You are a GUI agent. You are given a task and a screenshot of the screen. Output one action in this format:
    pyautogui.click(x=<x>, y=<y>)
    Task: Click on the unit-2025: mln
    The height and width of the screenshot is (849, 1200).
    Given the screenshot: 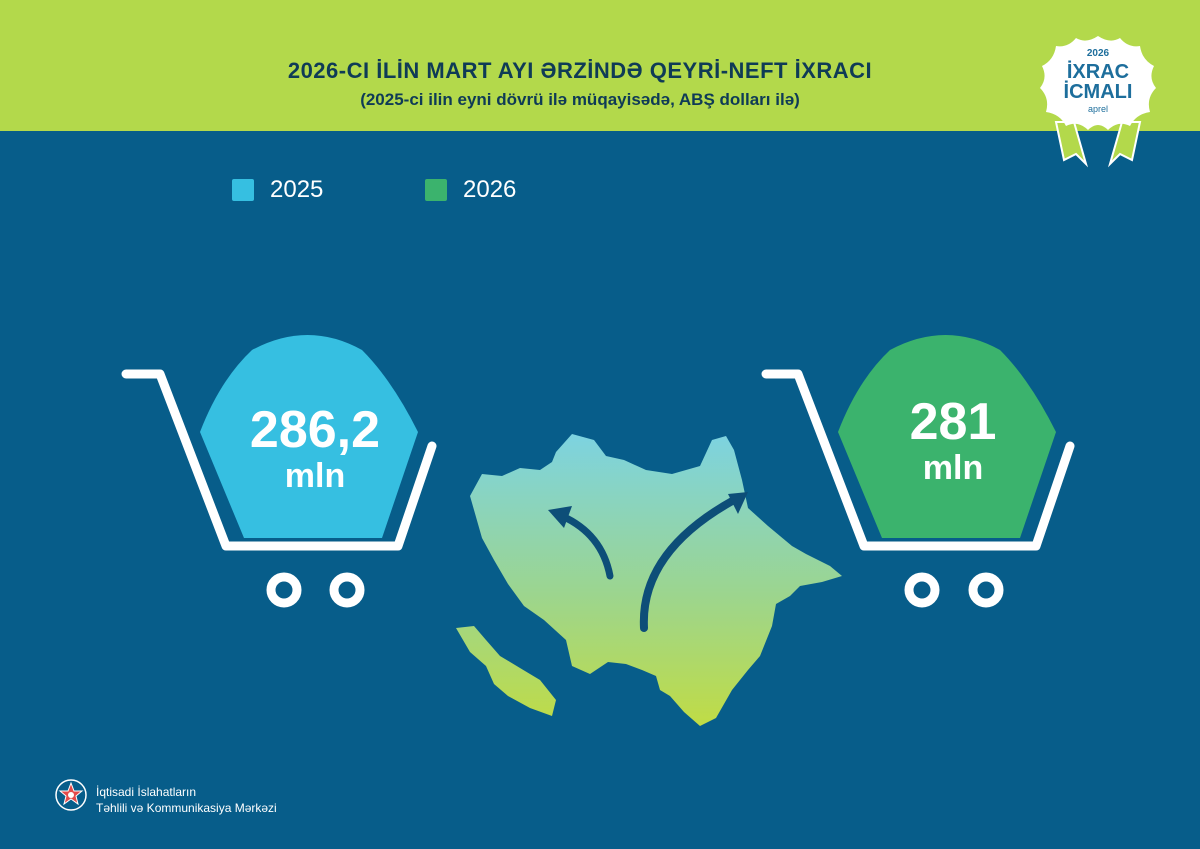 What is the action you would take?
    pyautogui.click(x=315, y=476)
    